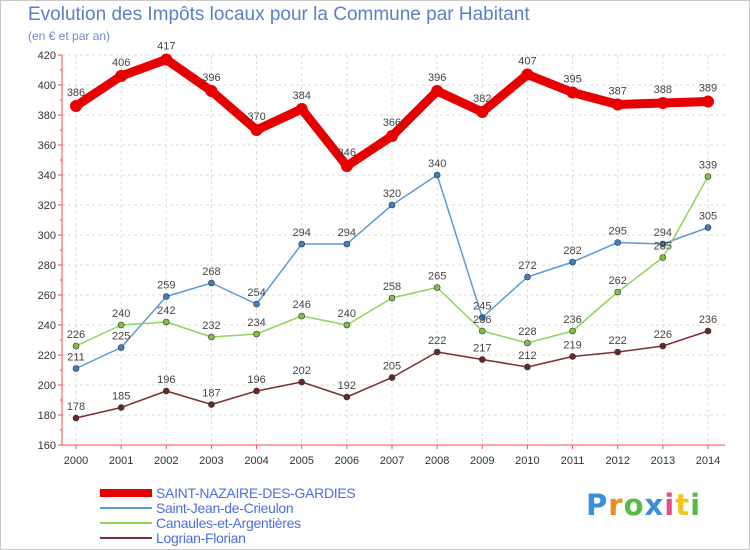 The image size is (750, 550). I want to click on logo-letter: o, so click(634, 505).